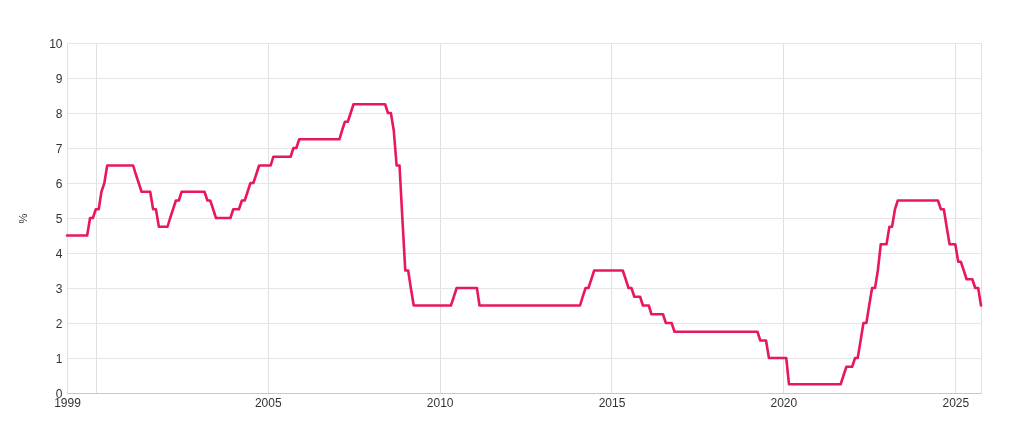  I want to click on y-tick-label: 6, so click(59, 183).